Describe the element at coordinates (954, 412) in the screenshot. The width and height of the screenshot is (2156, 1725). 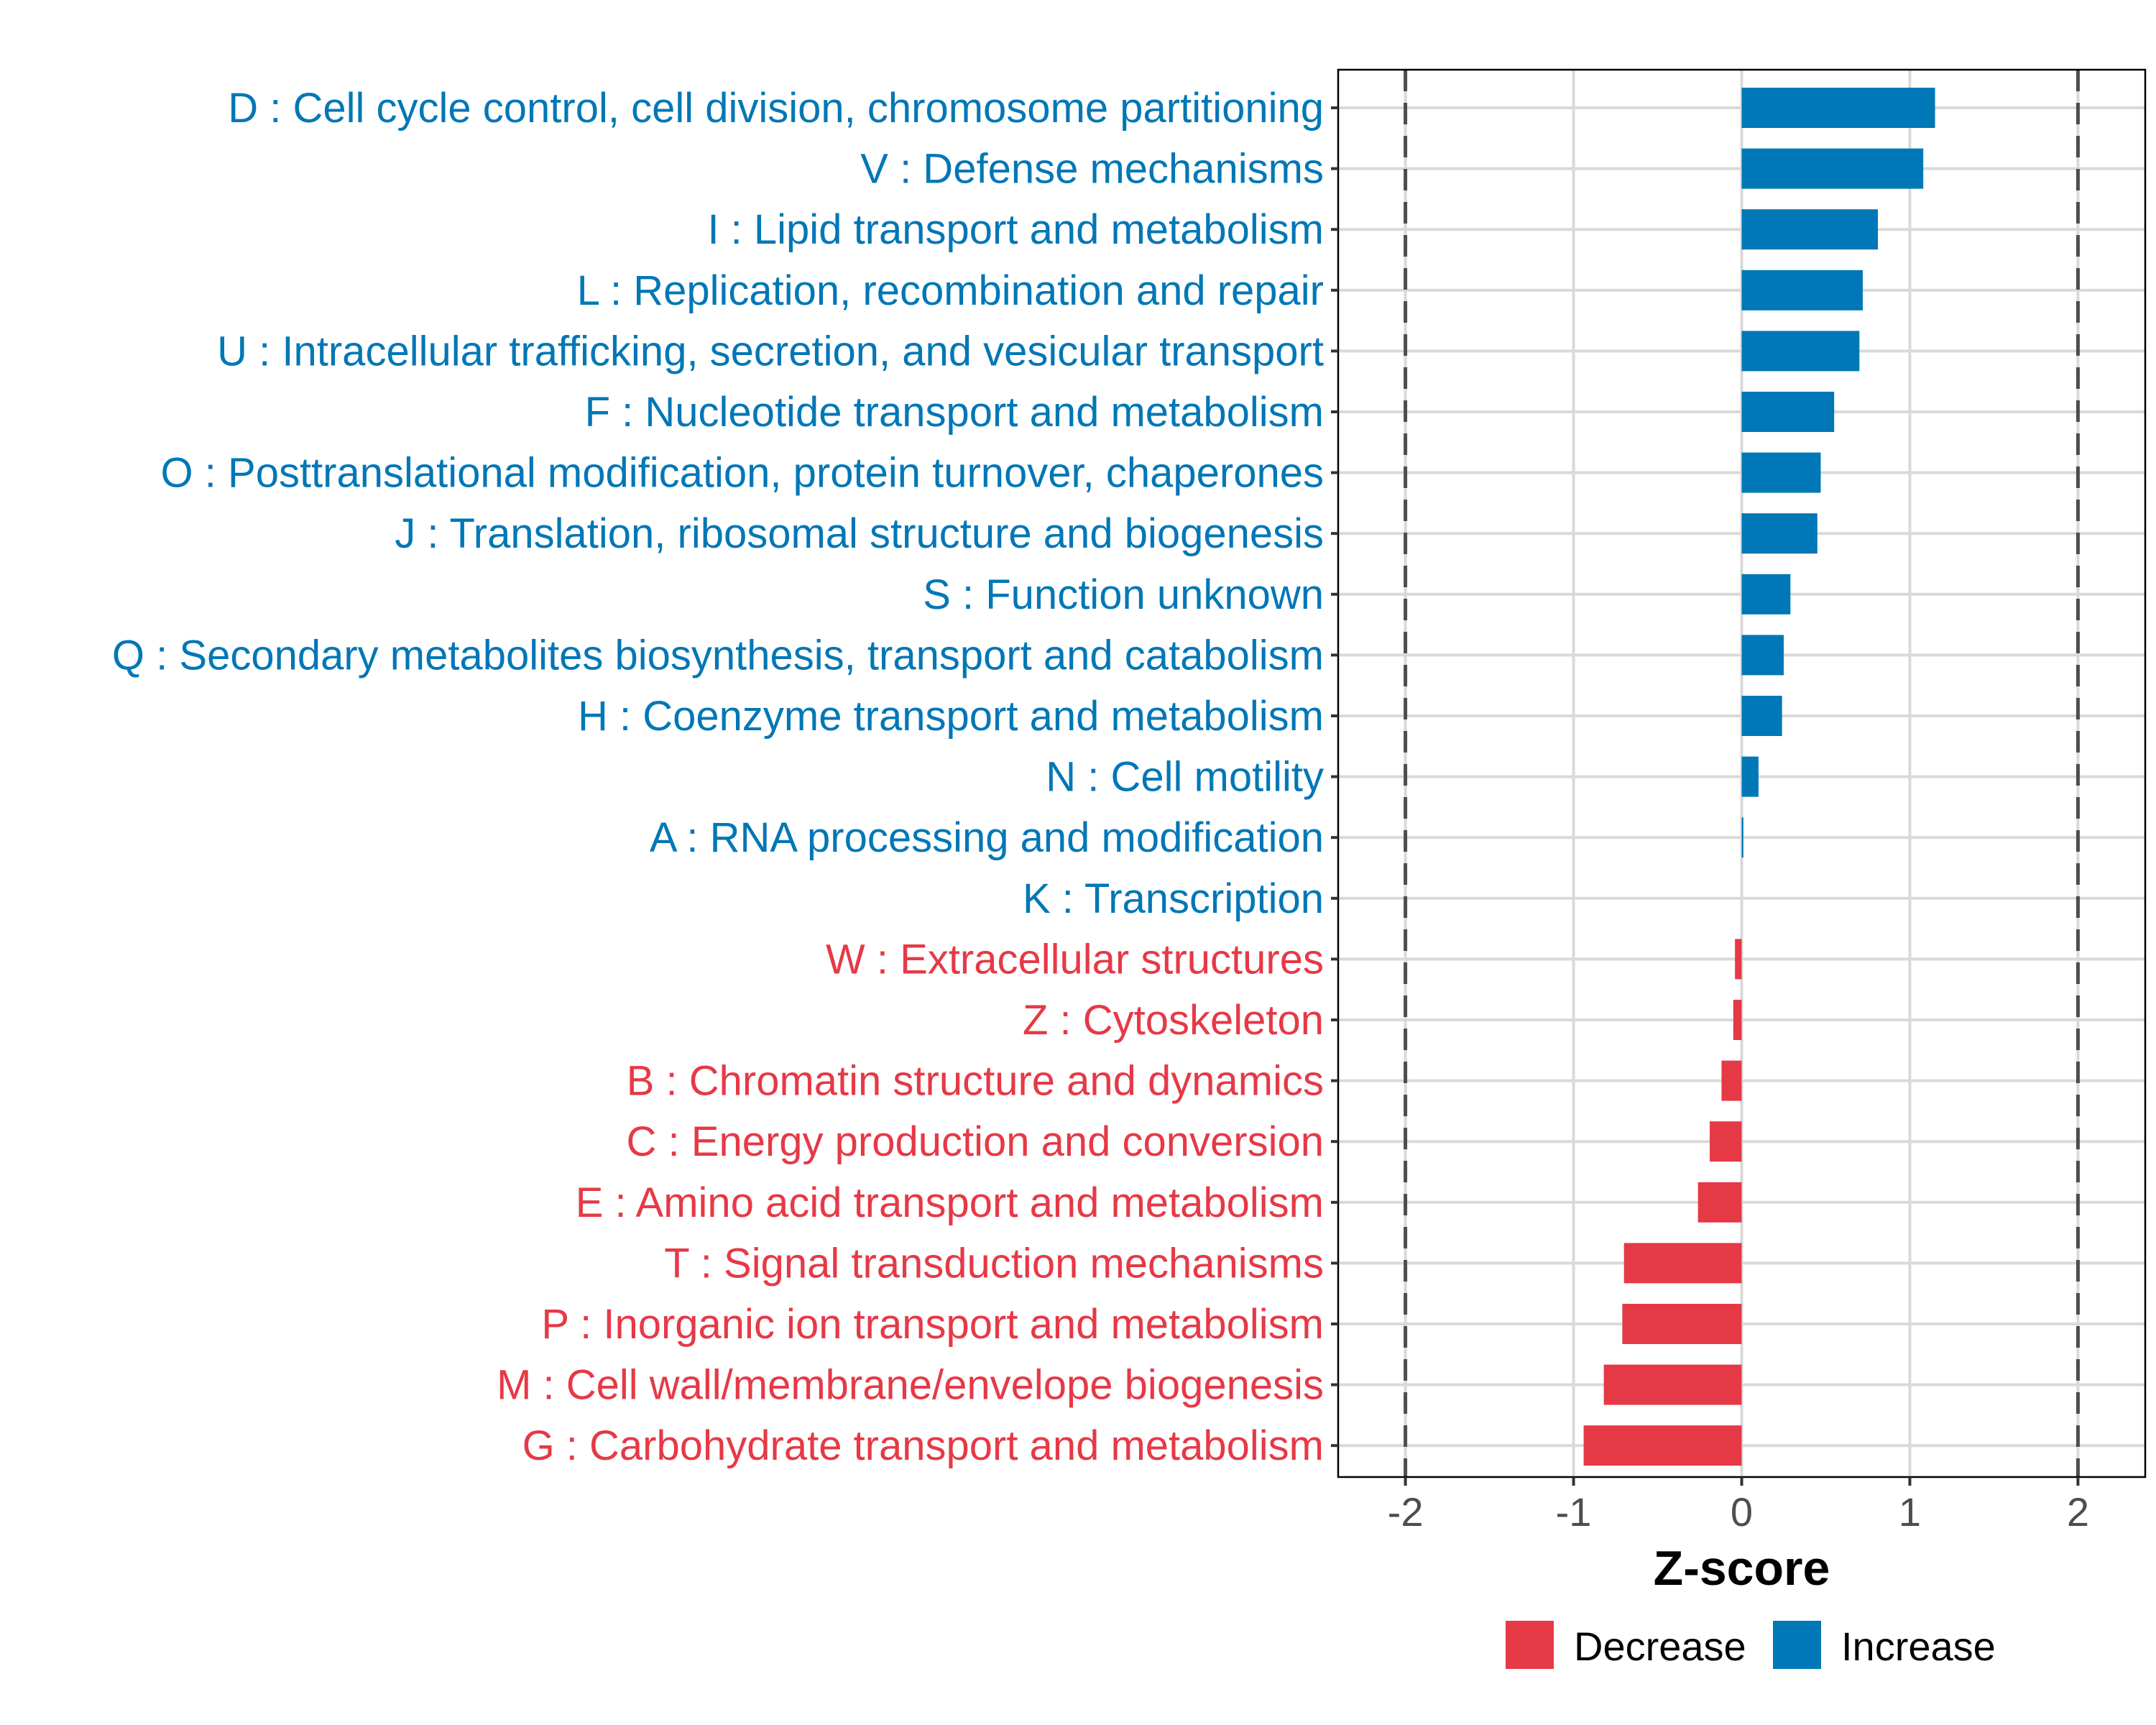
I see `category-label: F : Nucleotide transport and metabolism` at that location.